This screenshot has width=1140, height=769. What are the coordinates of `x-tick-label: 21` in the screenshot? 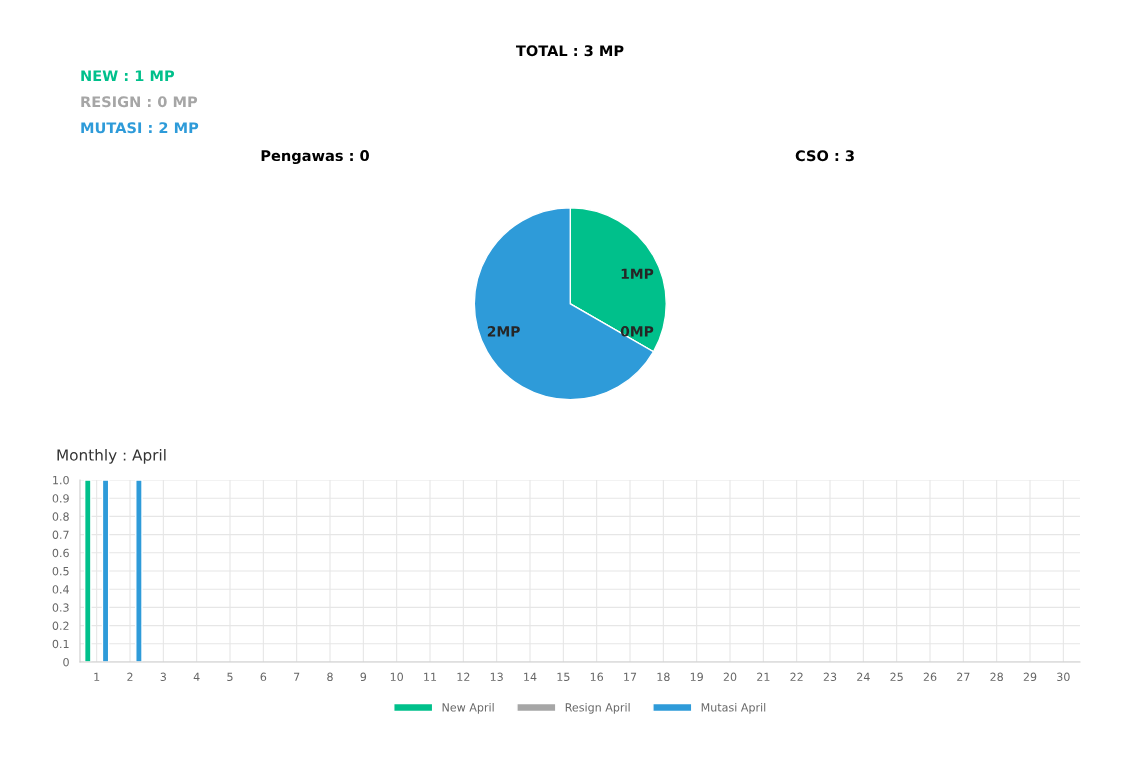 It's located at (763, 676).